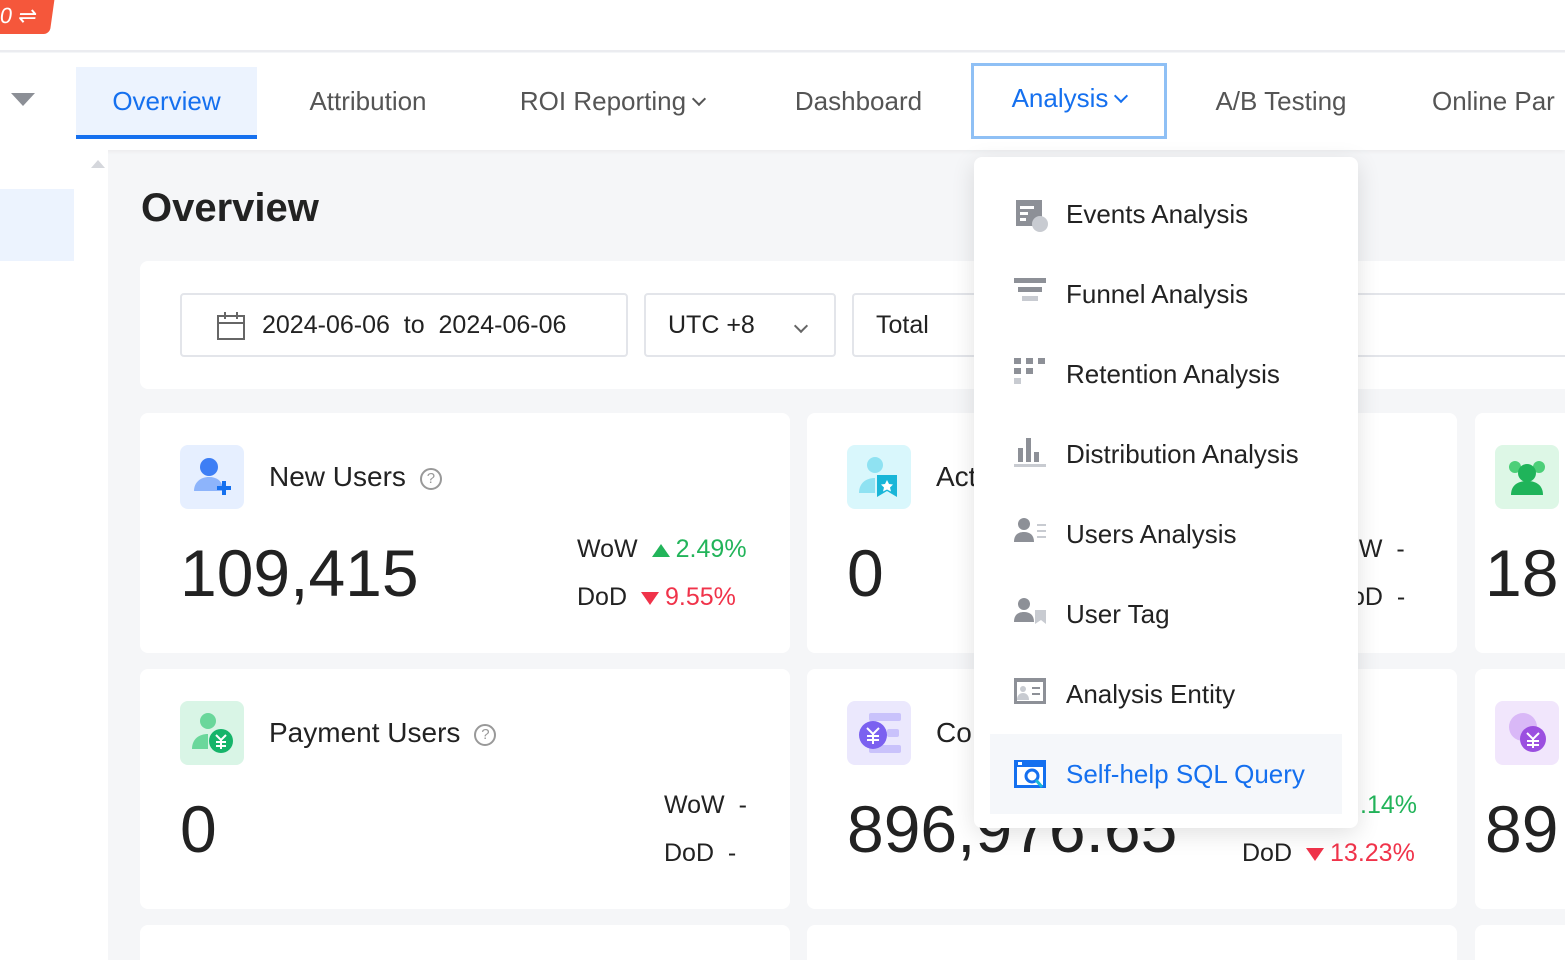 This screenshot has width=1565, height=960. Describe the element at coordinates (1030, 452) in the screenshot. I see `bar-chart-icon` at that location.